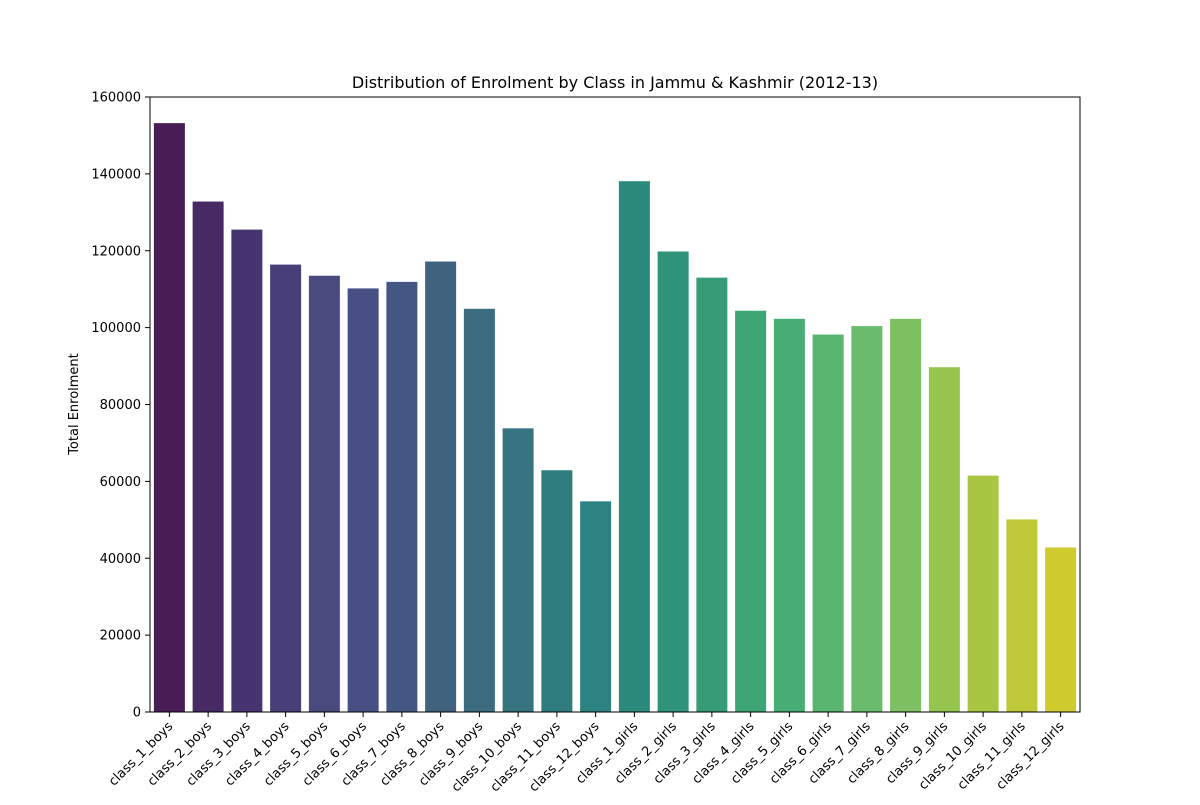  What do you see at coordinates (564, 757) in the screenshot?
I see `x-tick-label: class_12_boys` at bounding box center [564, 757].